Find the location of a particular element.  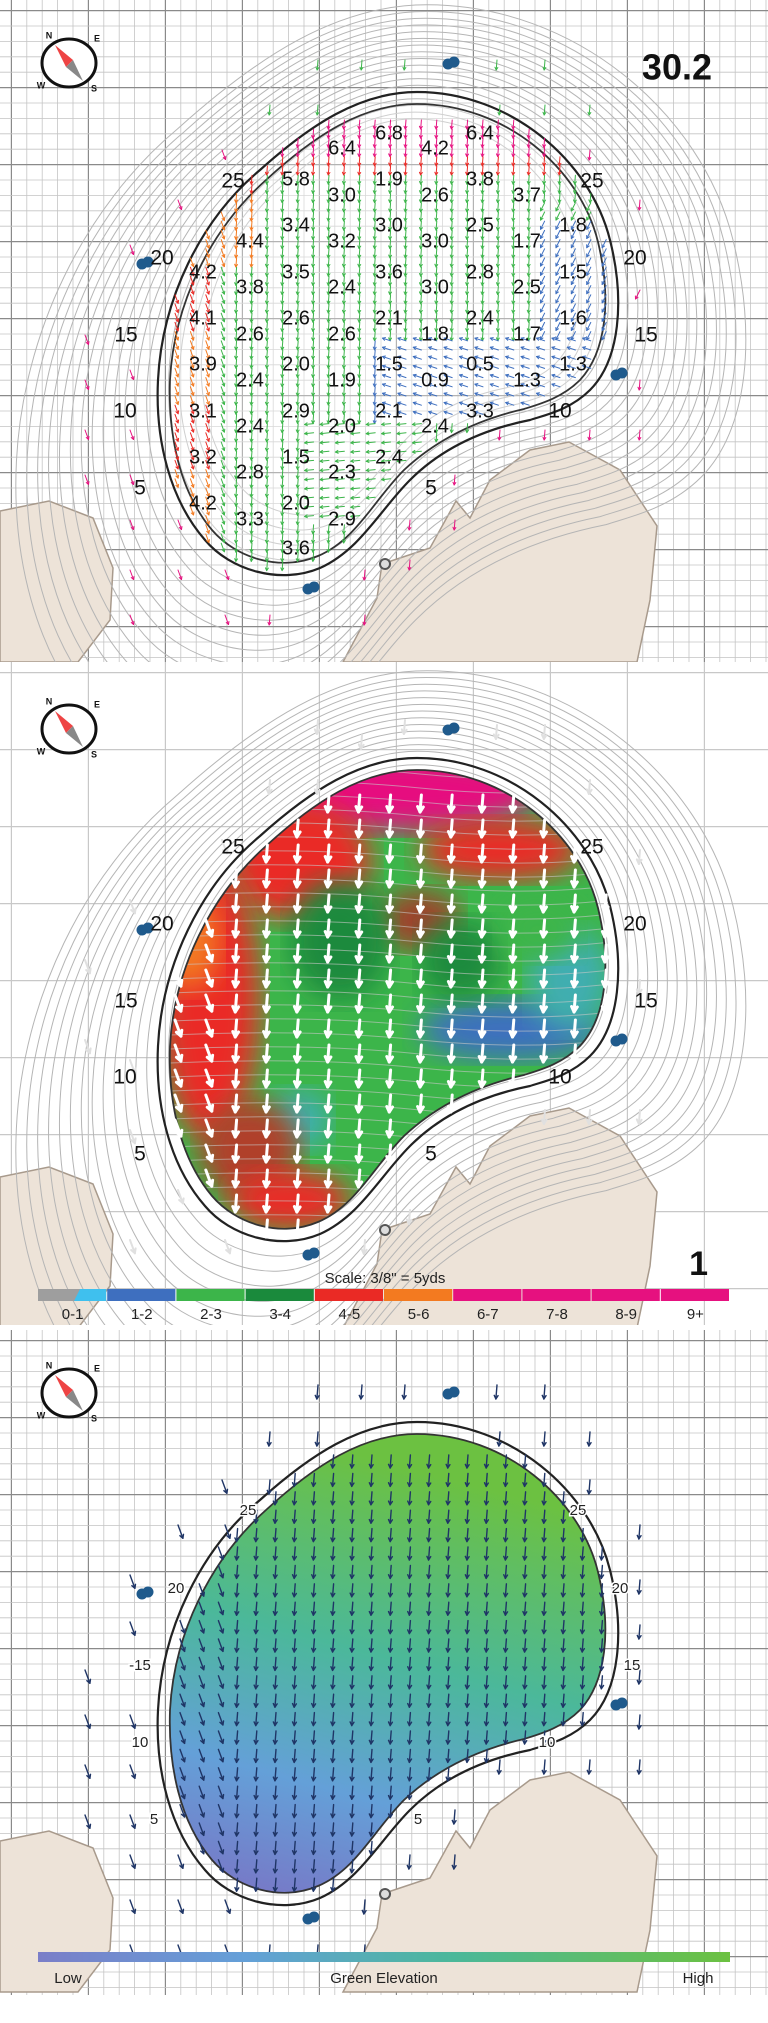

contour-label: 5 is located at coordinates (431, 1154).